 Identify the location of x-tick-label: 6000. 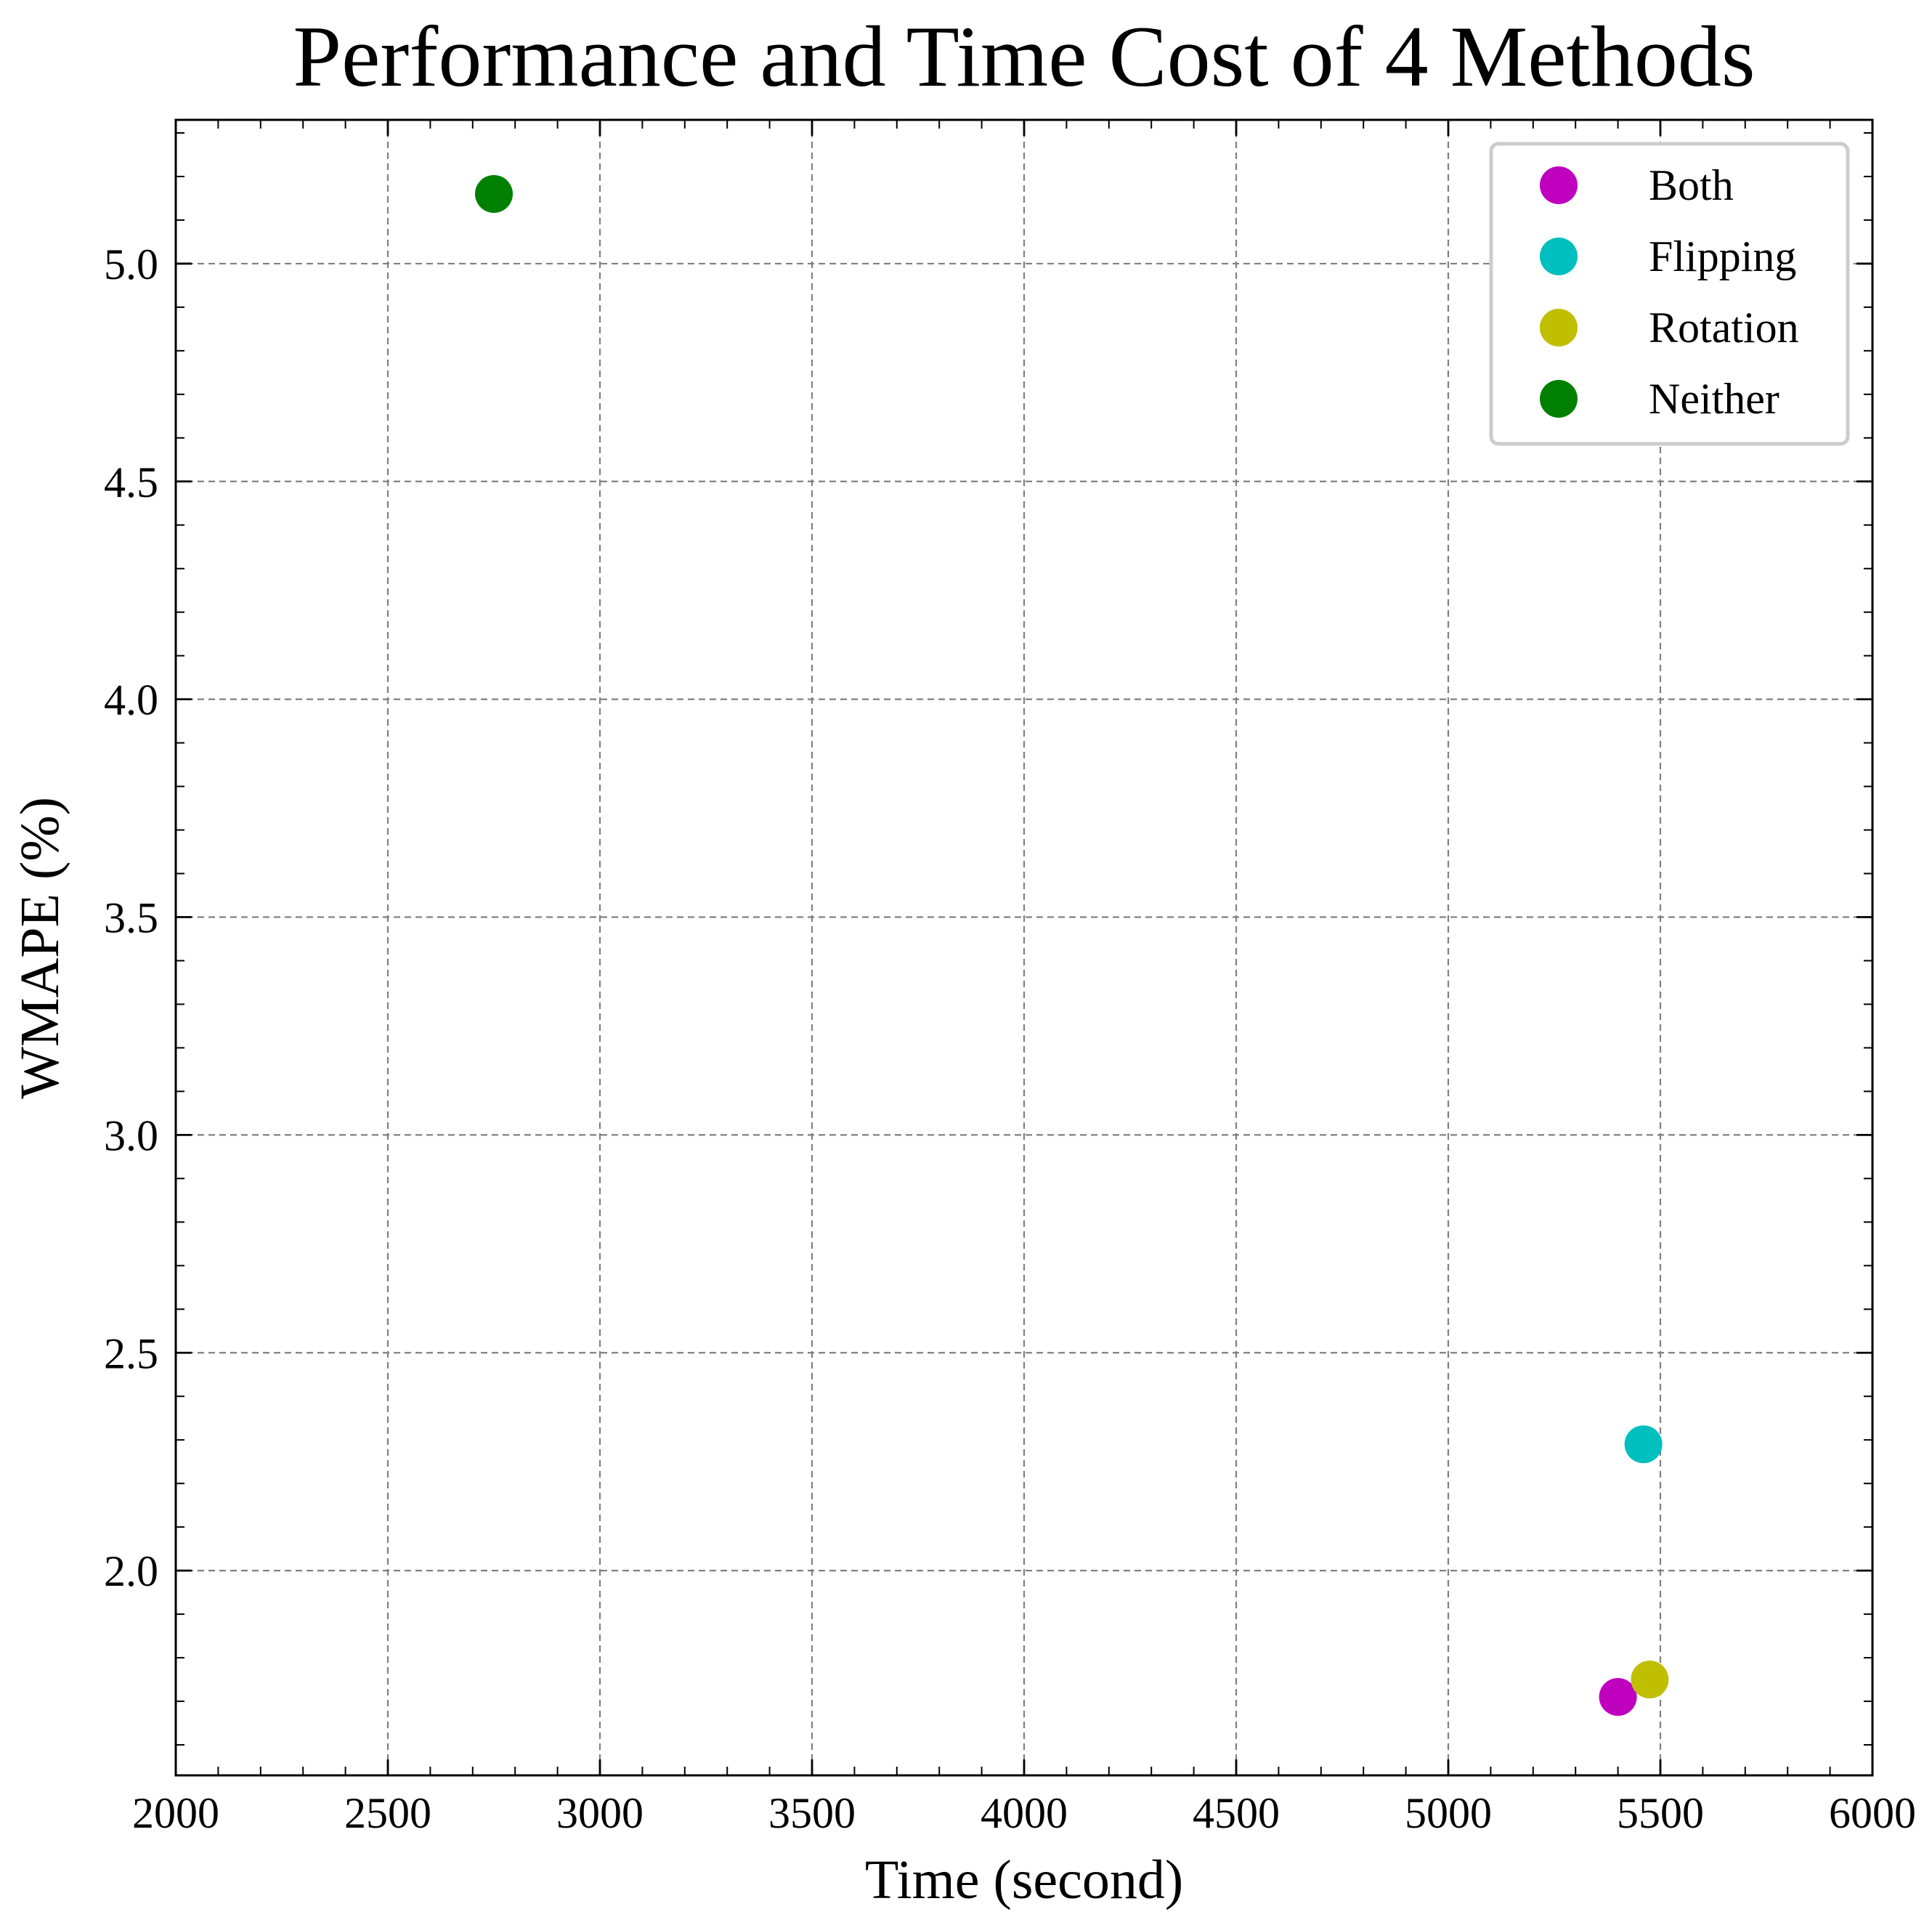
(1872, 1813).